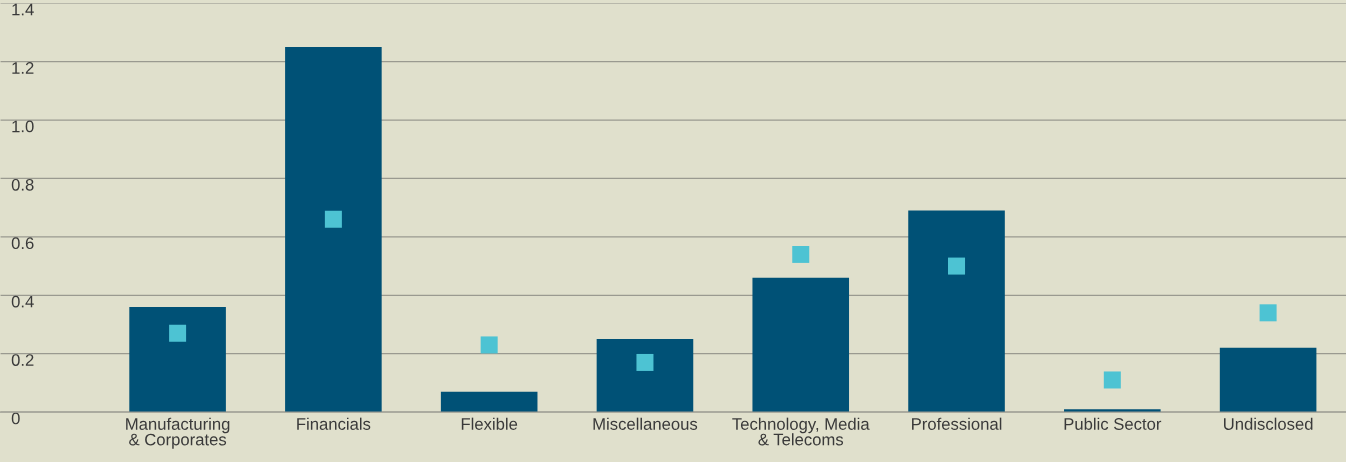 The image size is (1346, 462). Describe the element at coordinates (23, 68) in the screenshot. I see `y-tick-label: 1.2` at that location.